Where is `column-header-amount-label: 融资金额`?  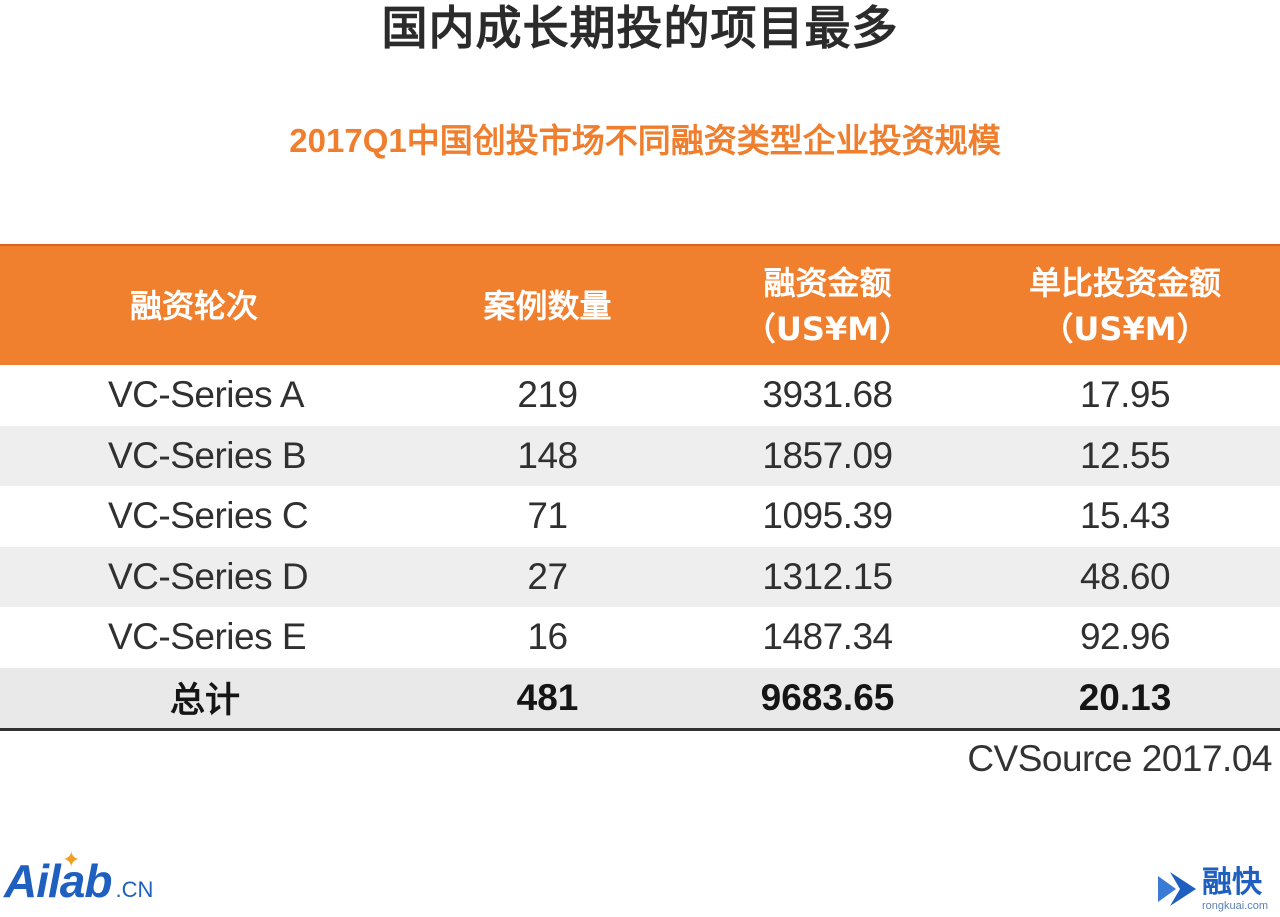 column-header-amount-label: 融资金额 is located at coordinates (827, 282).